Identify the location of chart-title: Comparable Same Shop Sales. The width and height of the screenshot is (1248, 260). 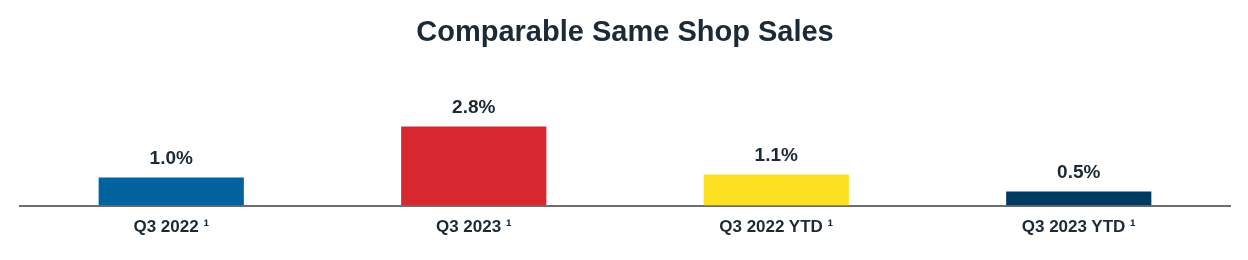
(625, 31).